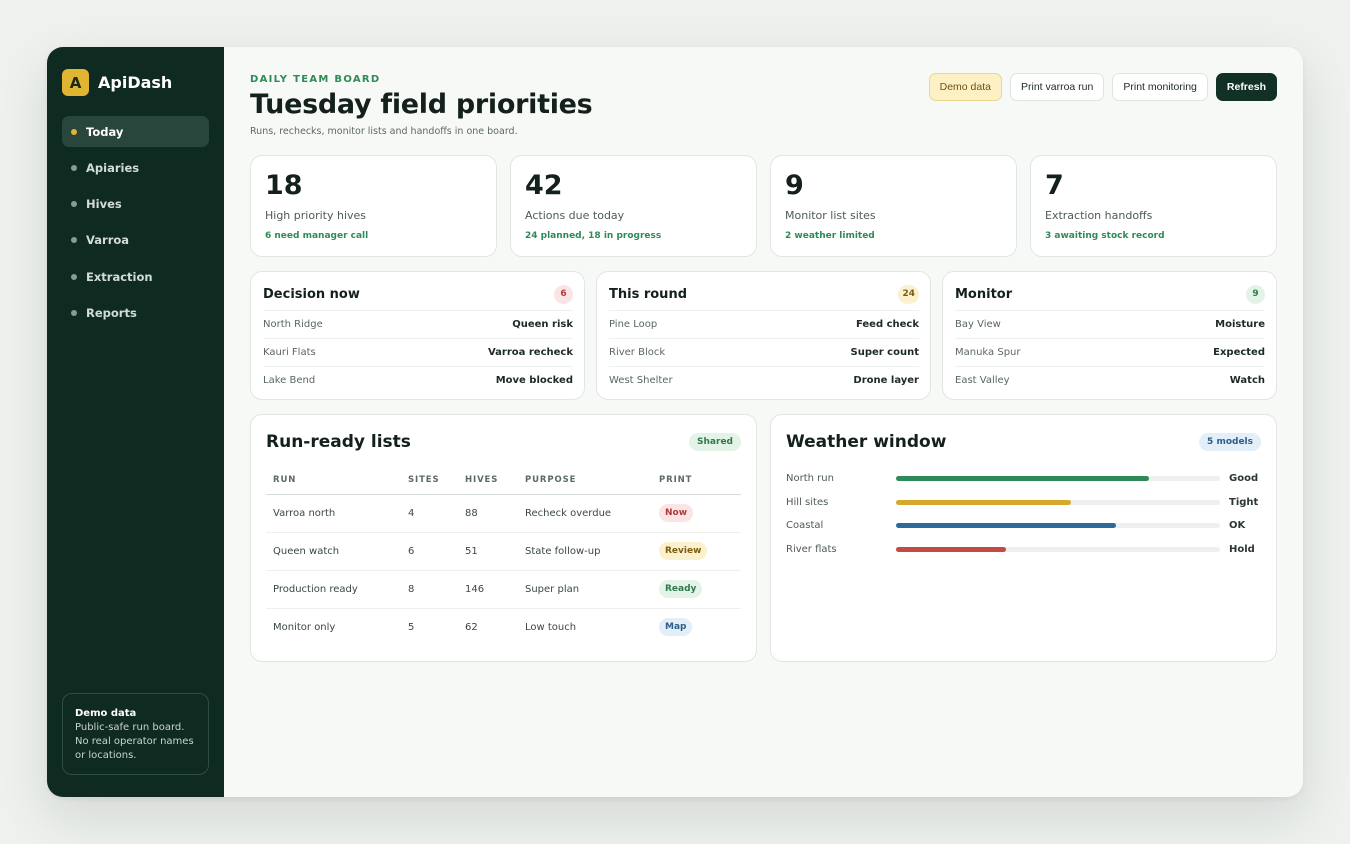 The image size is (1350, 844). I want to click on kpi-card-monitor-sites: 9 Monitor list sites 2 weather limited, so click(893, 206).